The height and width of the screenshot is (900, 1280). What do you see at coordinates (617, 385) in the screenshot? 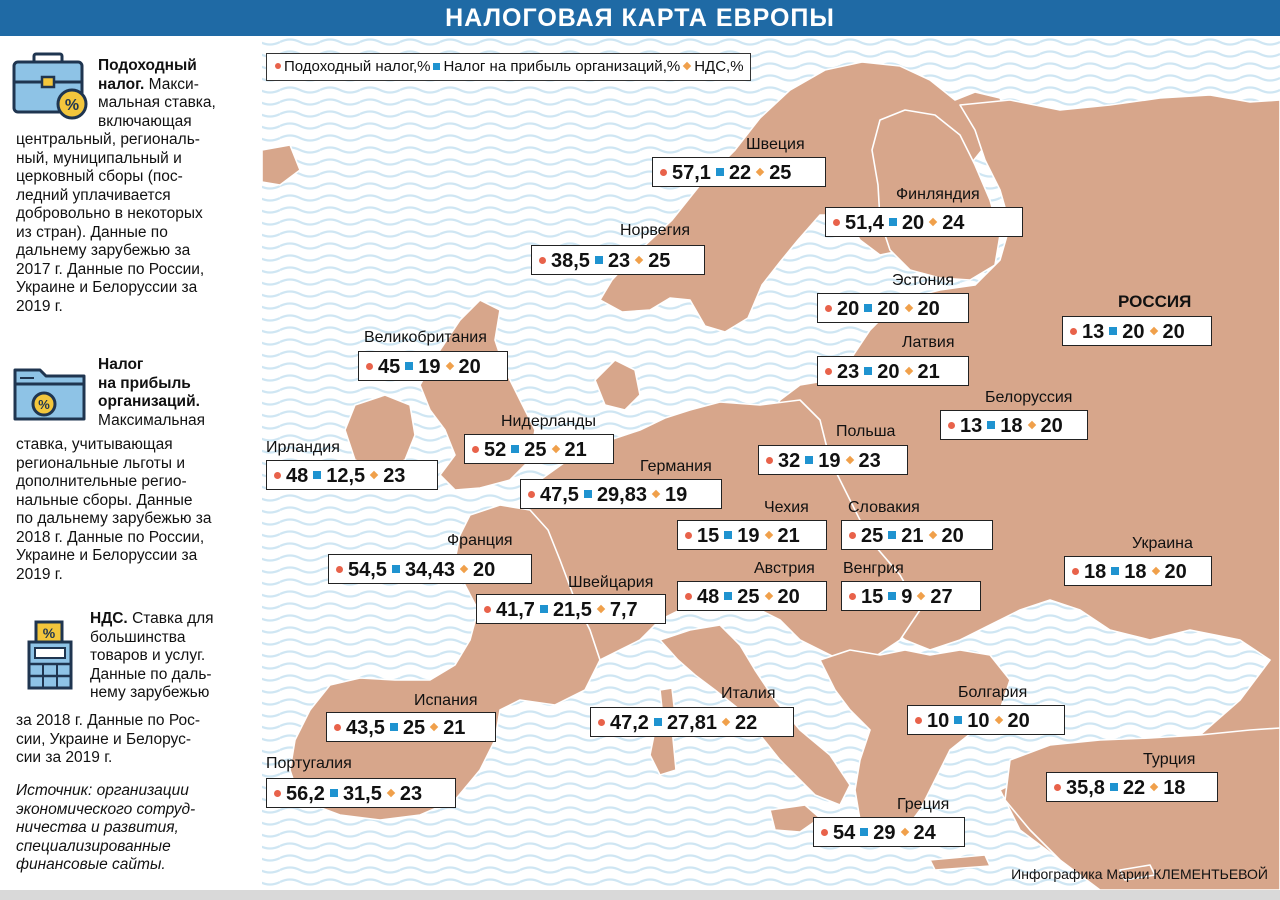
I see `denmark-landmass` at bounding box center [617, 385].